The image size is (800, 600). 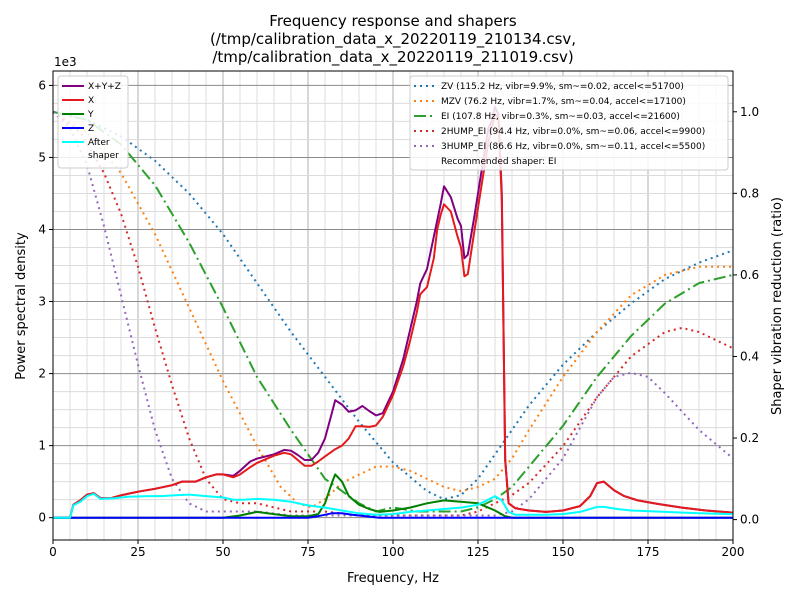 What do you see at coordinates (90, 115) in the screenshot?
I see `legend-psd-label: Y` at bounding box center [90, 115].